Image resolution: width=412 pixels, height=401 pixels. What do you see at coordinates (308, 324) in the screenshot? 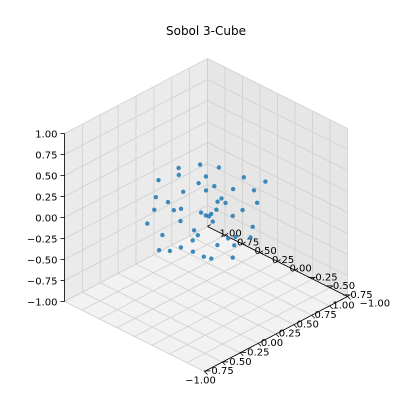
I see `x-tick-label: 0.50` at bounding box center [308, 324].